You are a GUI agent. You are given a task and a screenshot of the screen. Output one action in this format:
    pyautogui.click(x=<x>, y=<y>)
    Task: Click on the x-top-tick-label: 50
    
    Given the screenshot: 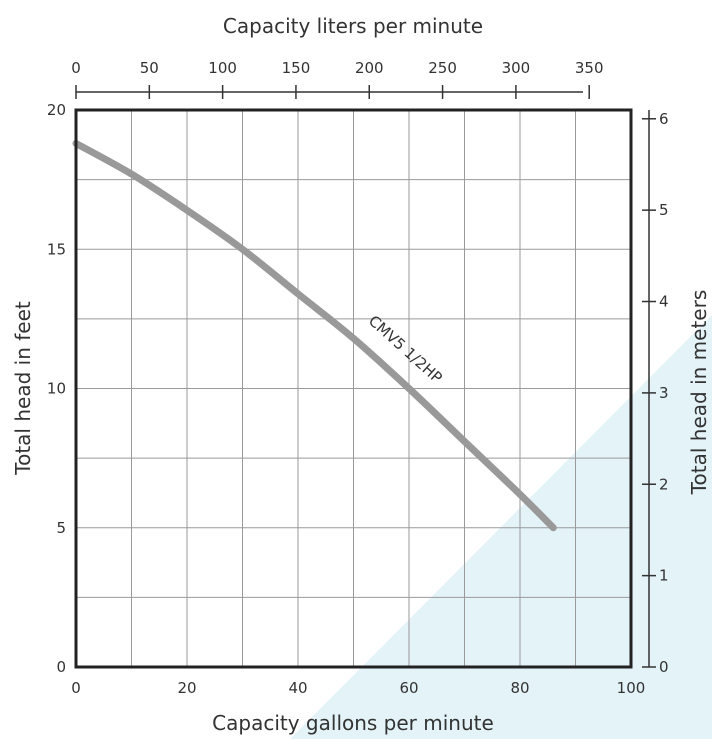 What is the action you would take?
    pyautogui.click(x=149, y=68)
    